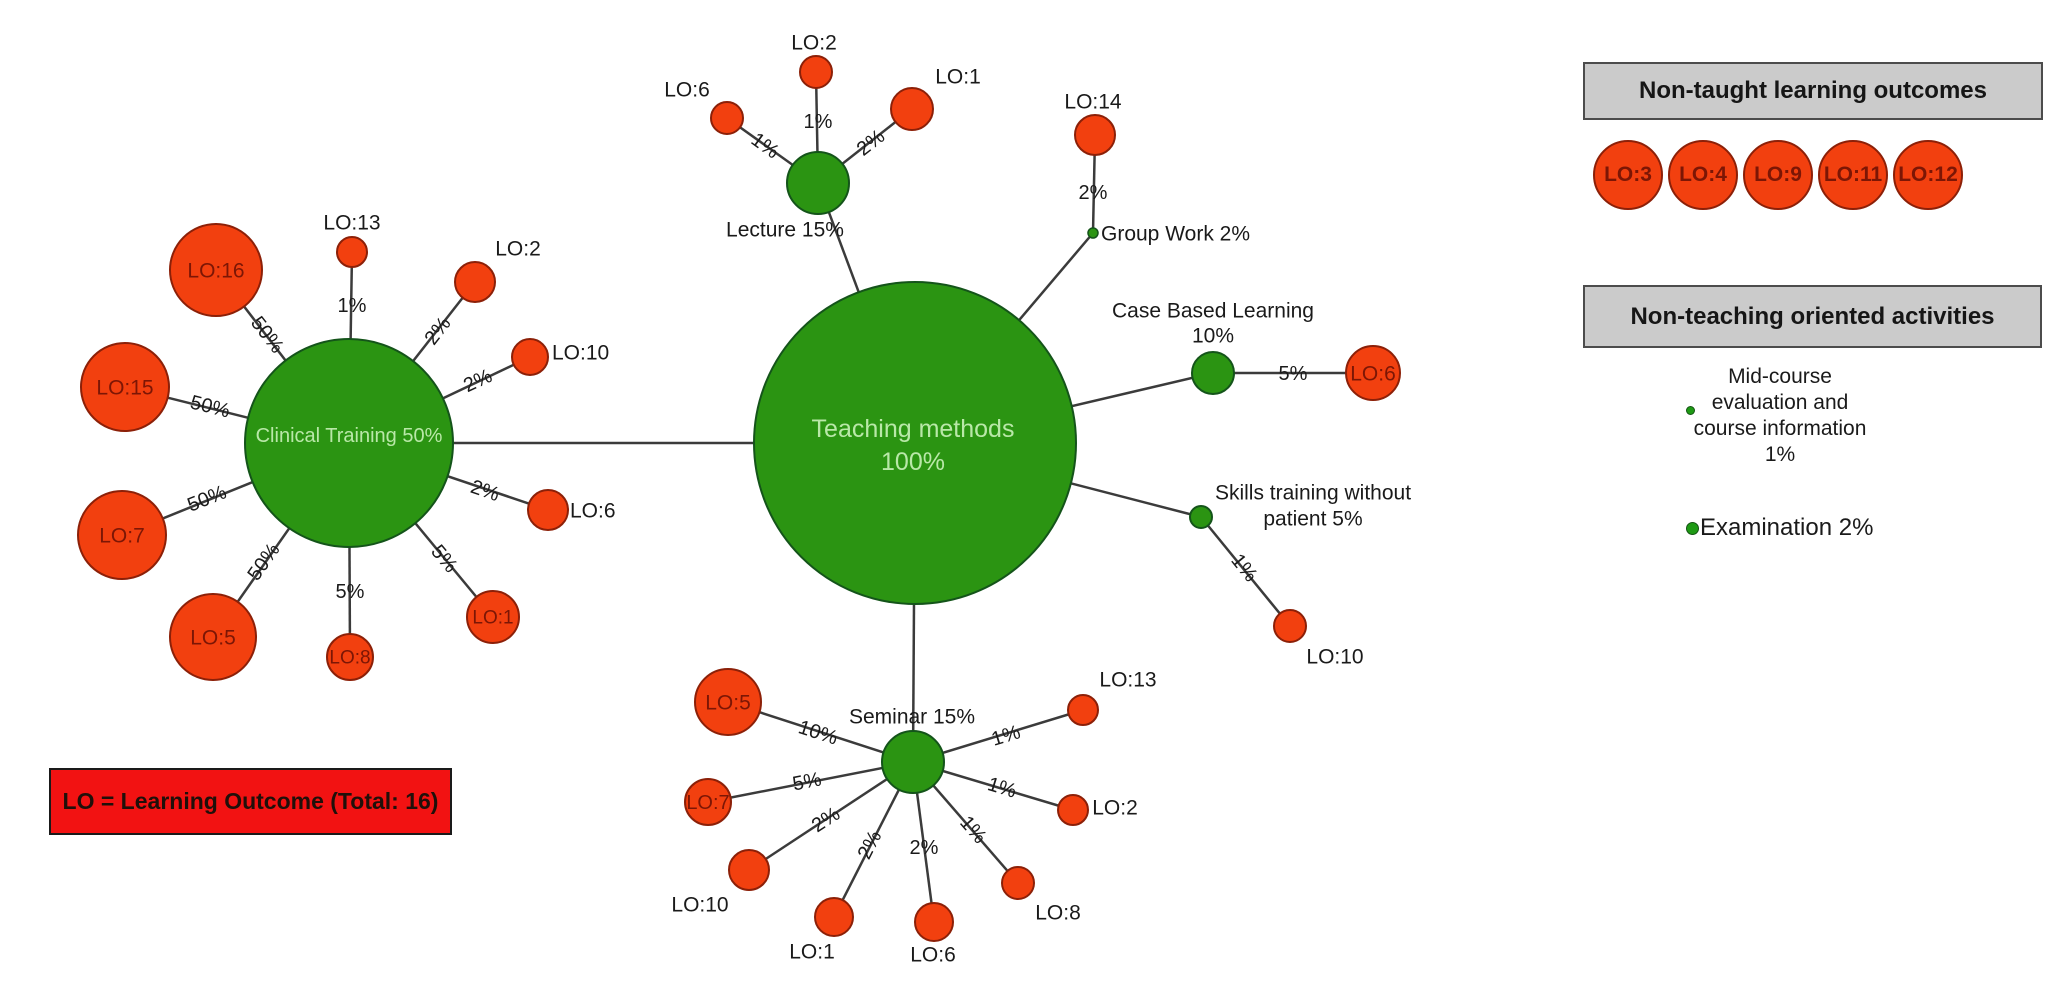 Image resolution: width=2059 pixels, height=1001 pixels. Describe the element at coordinates (1690, 410) in the screenshot. I see `mid-course-dot-icon` at that location.